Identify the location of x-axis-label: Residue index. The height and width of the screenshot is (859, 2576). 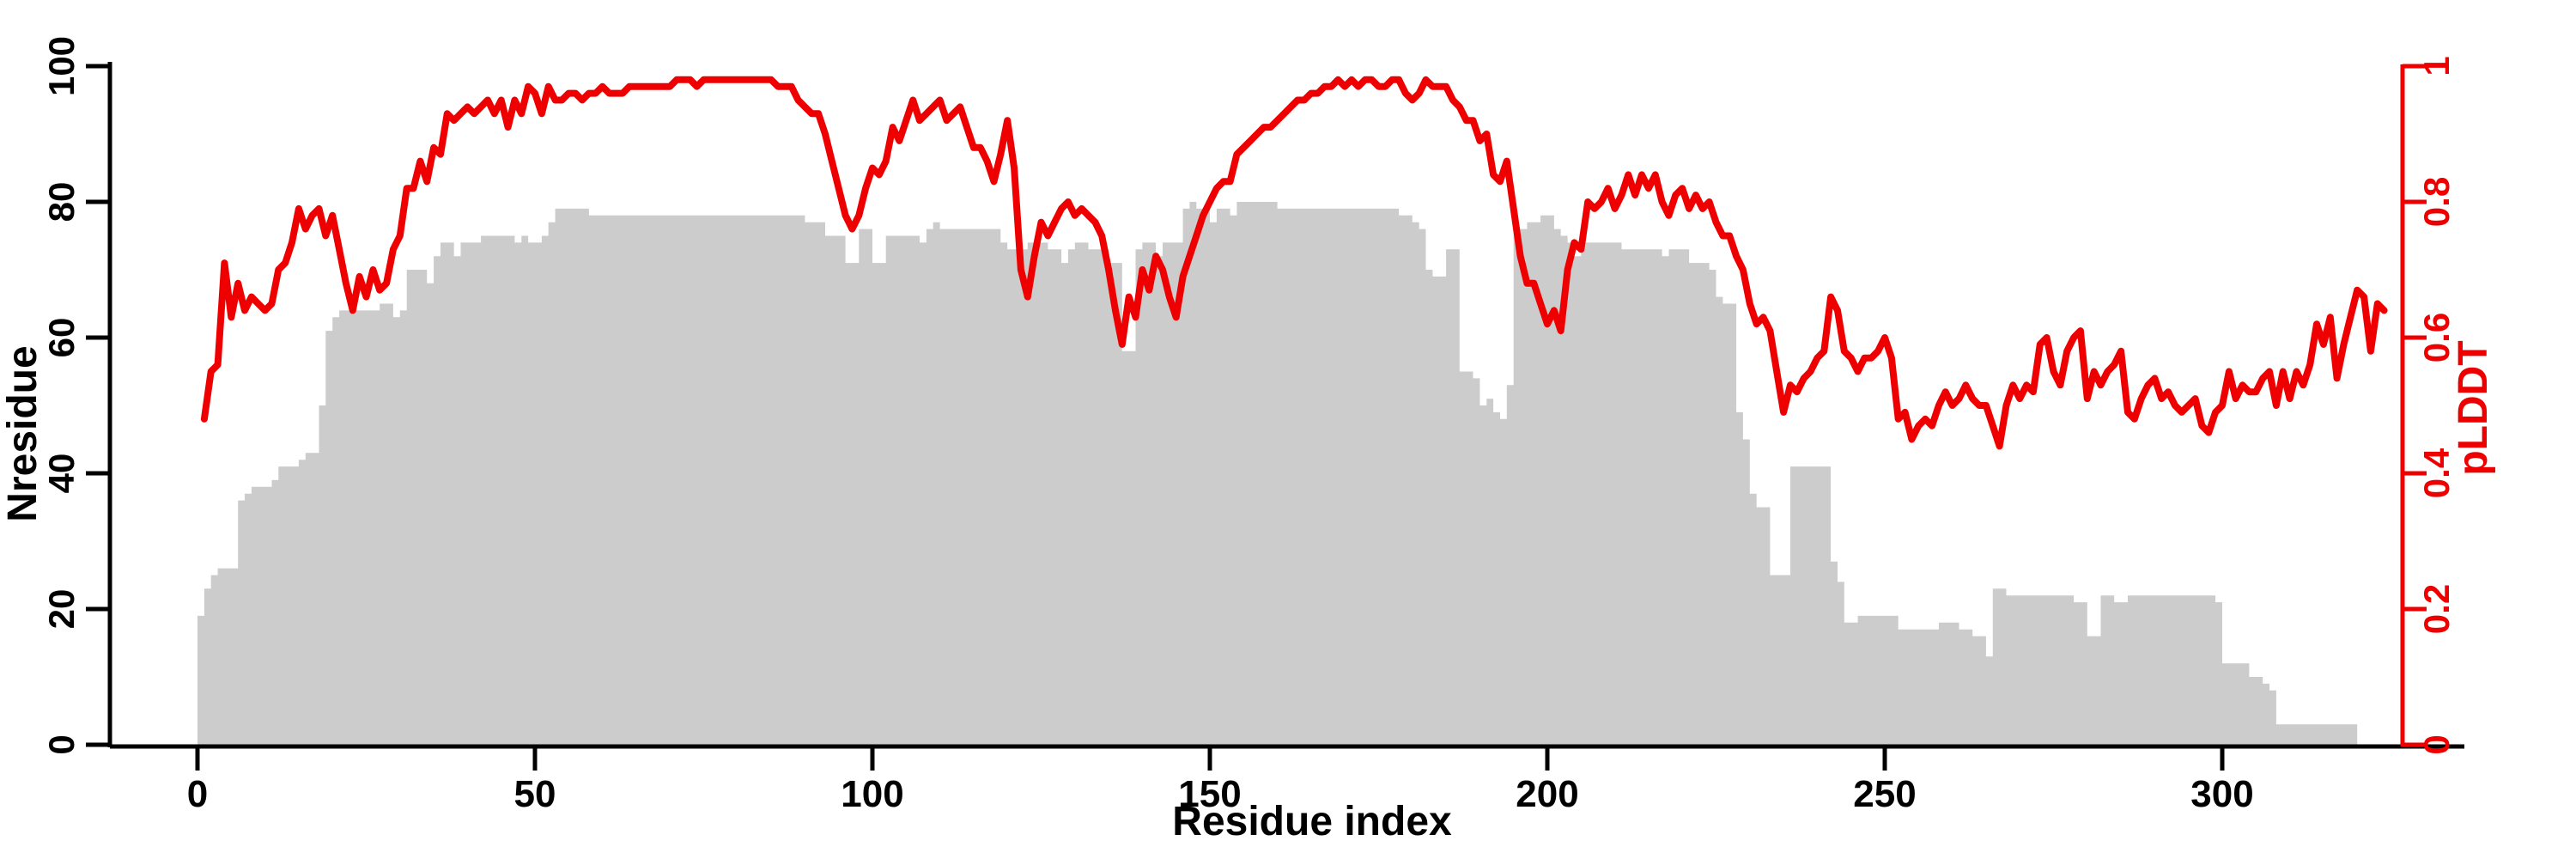
(1312, 821).